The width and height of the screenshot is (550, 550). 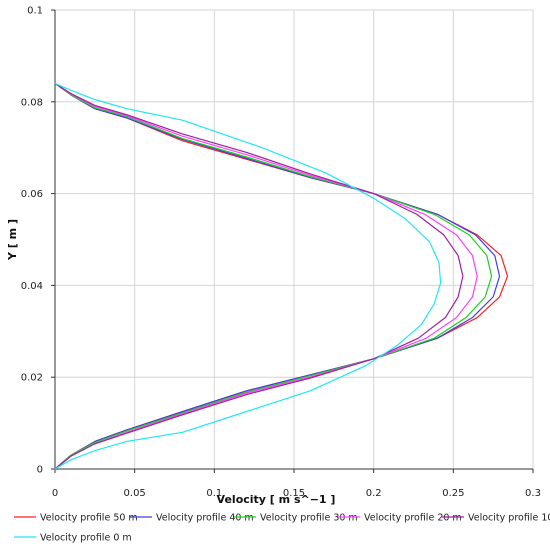 What do you see at coordinates (214, 493) in the screenshot?
I see `x-tick-label: 0.1` at bounding box center [214, 493].